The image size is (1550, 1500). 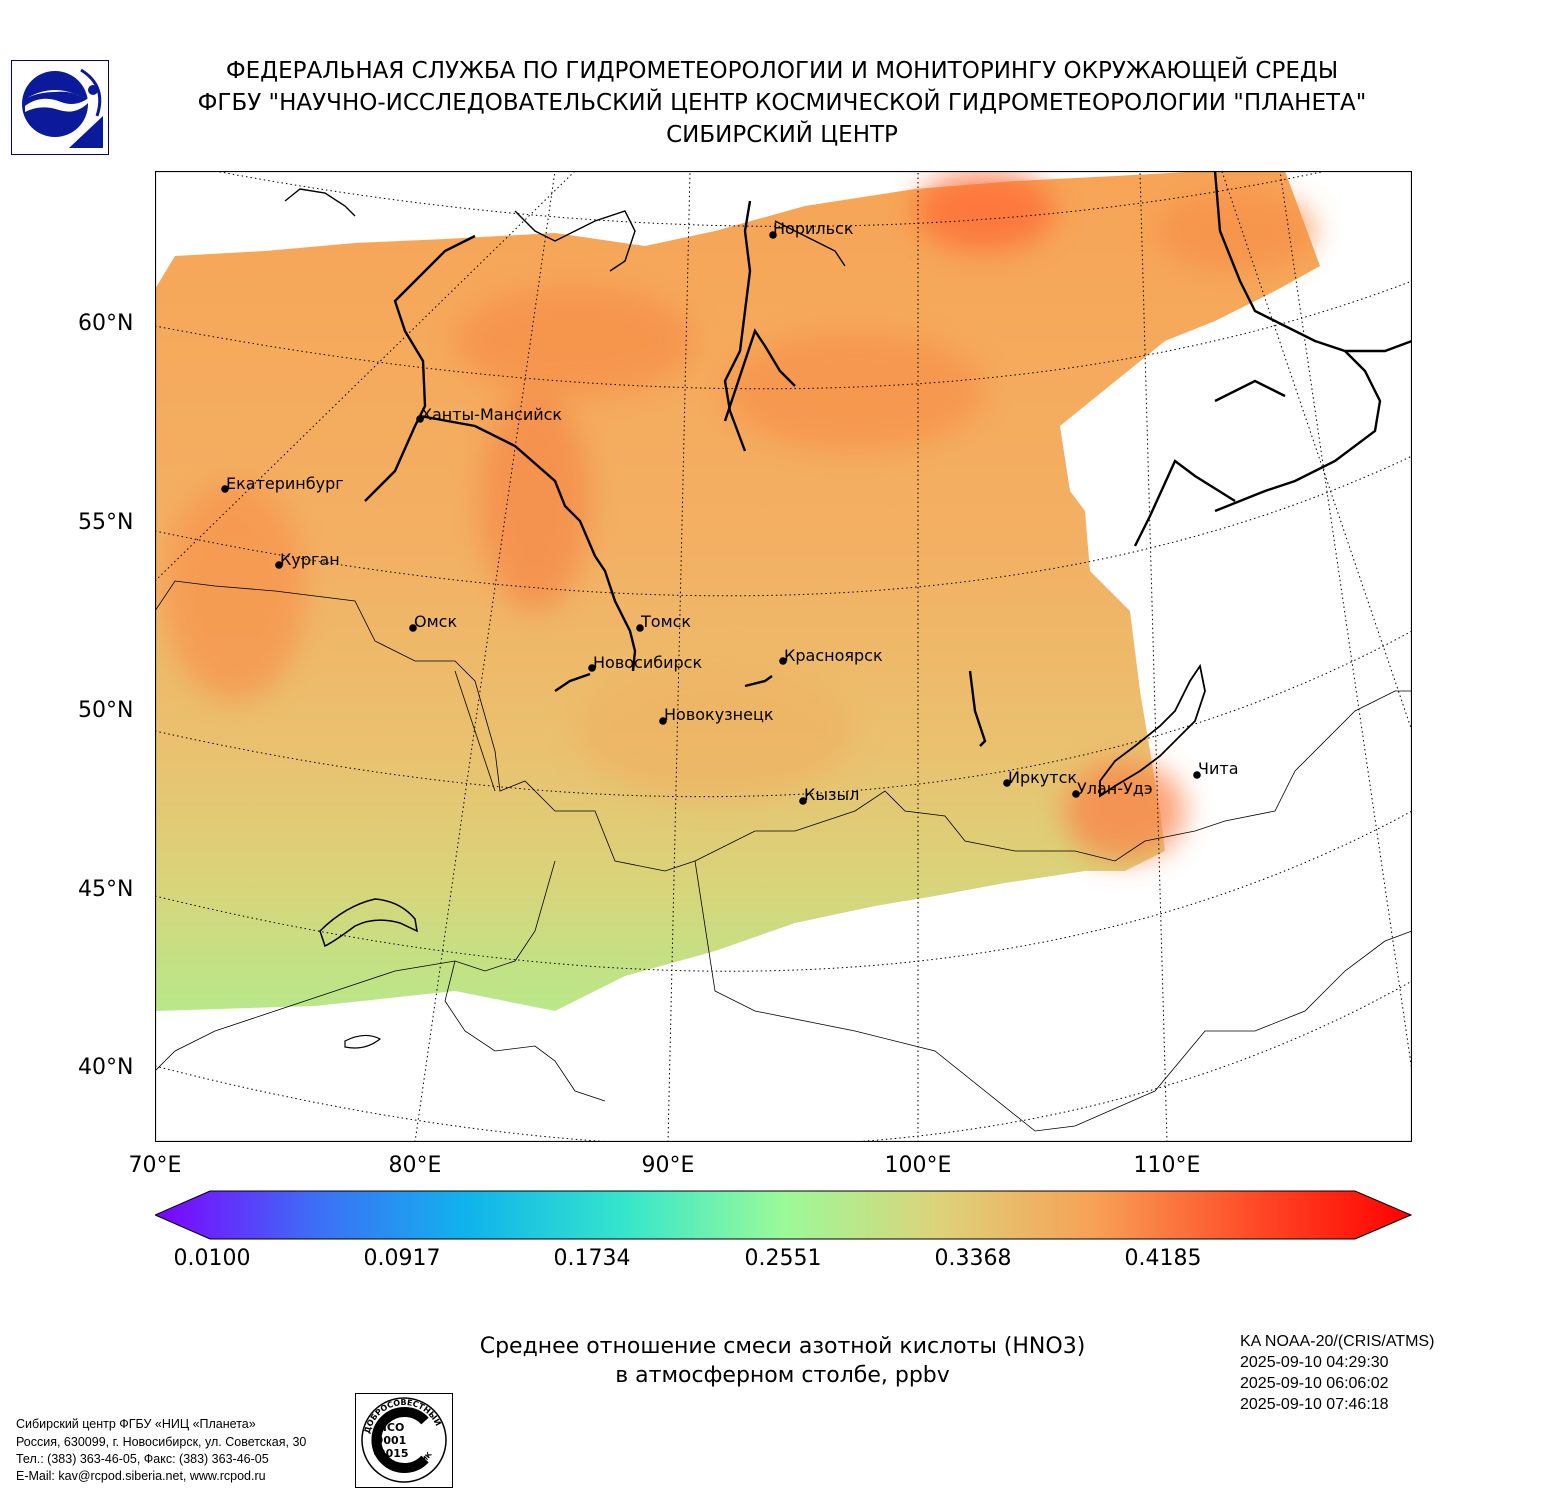 What do you see at coordinates (402, 1258) in the screenshot?
I see `colorbar-tick: 0.0917` at bounding box center [402, 1258].